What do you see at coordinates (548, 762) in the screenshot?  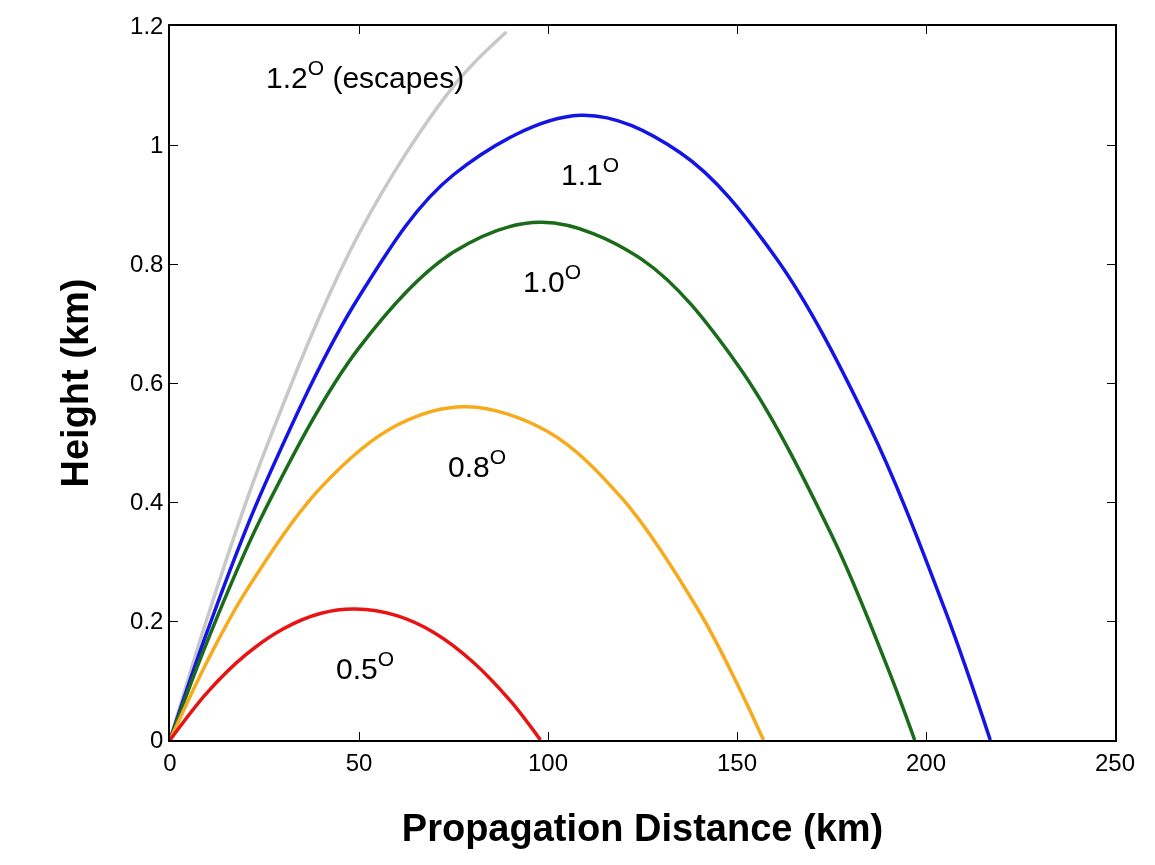 I see `x-tick-label: 100` at bounding box center [548, 762].